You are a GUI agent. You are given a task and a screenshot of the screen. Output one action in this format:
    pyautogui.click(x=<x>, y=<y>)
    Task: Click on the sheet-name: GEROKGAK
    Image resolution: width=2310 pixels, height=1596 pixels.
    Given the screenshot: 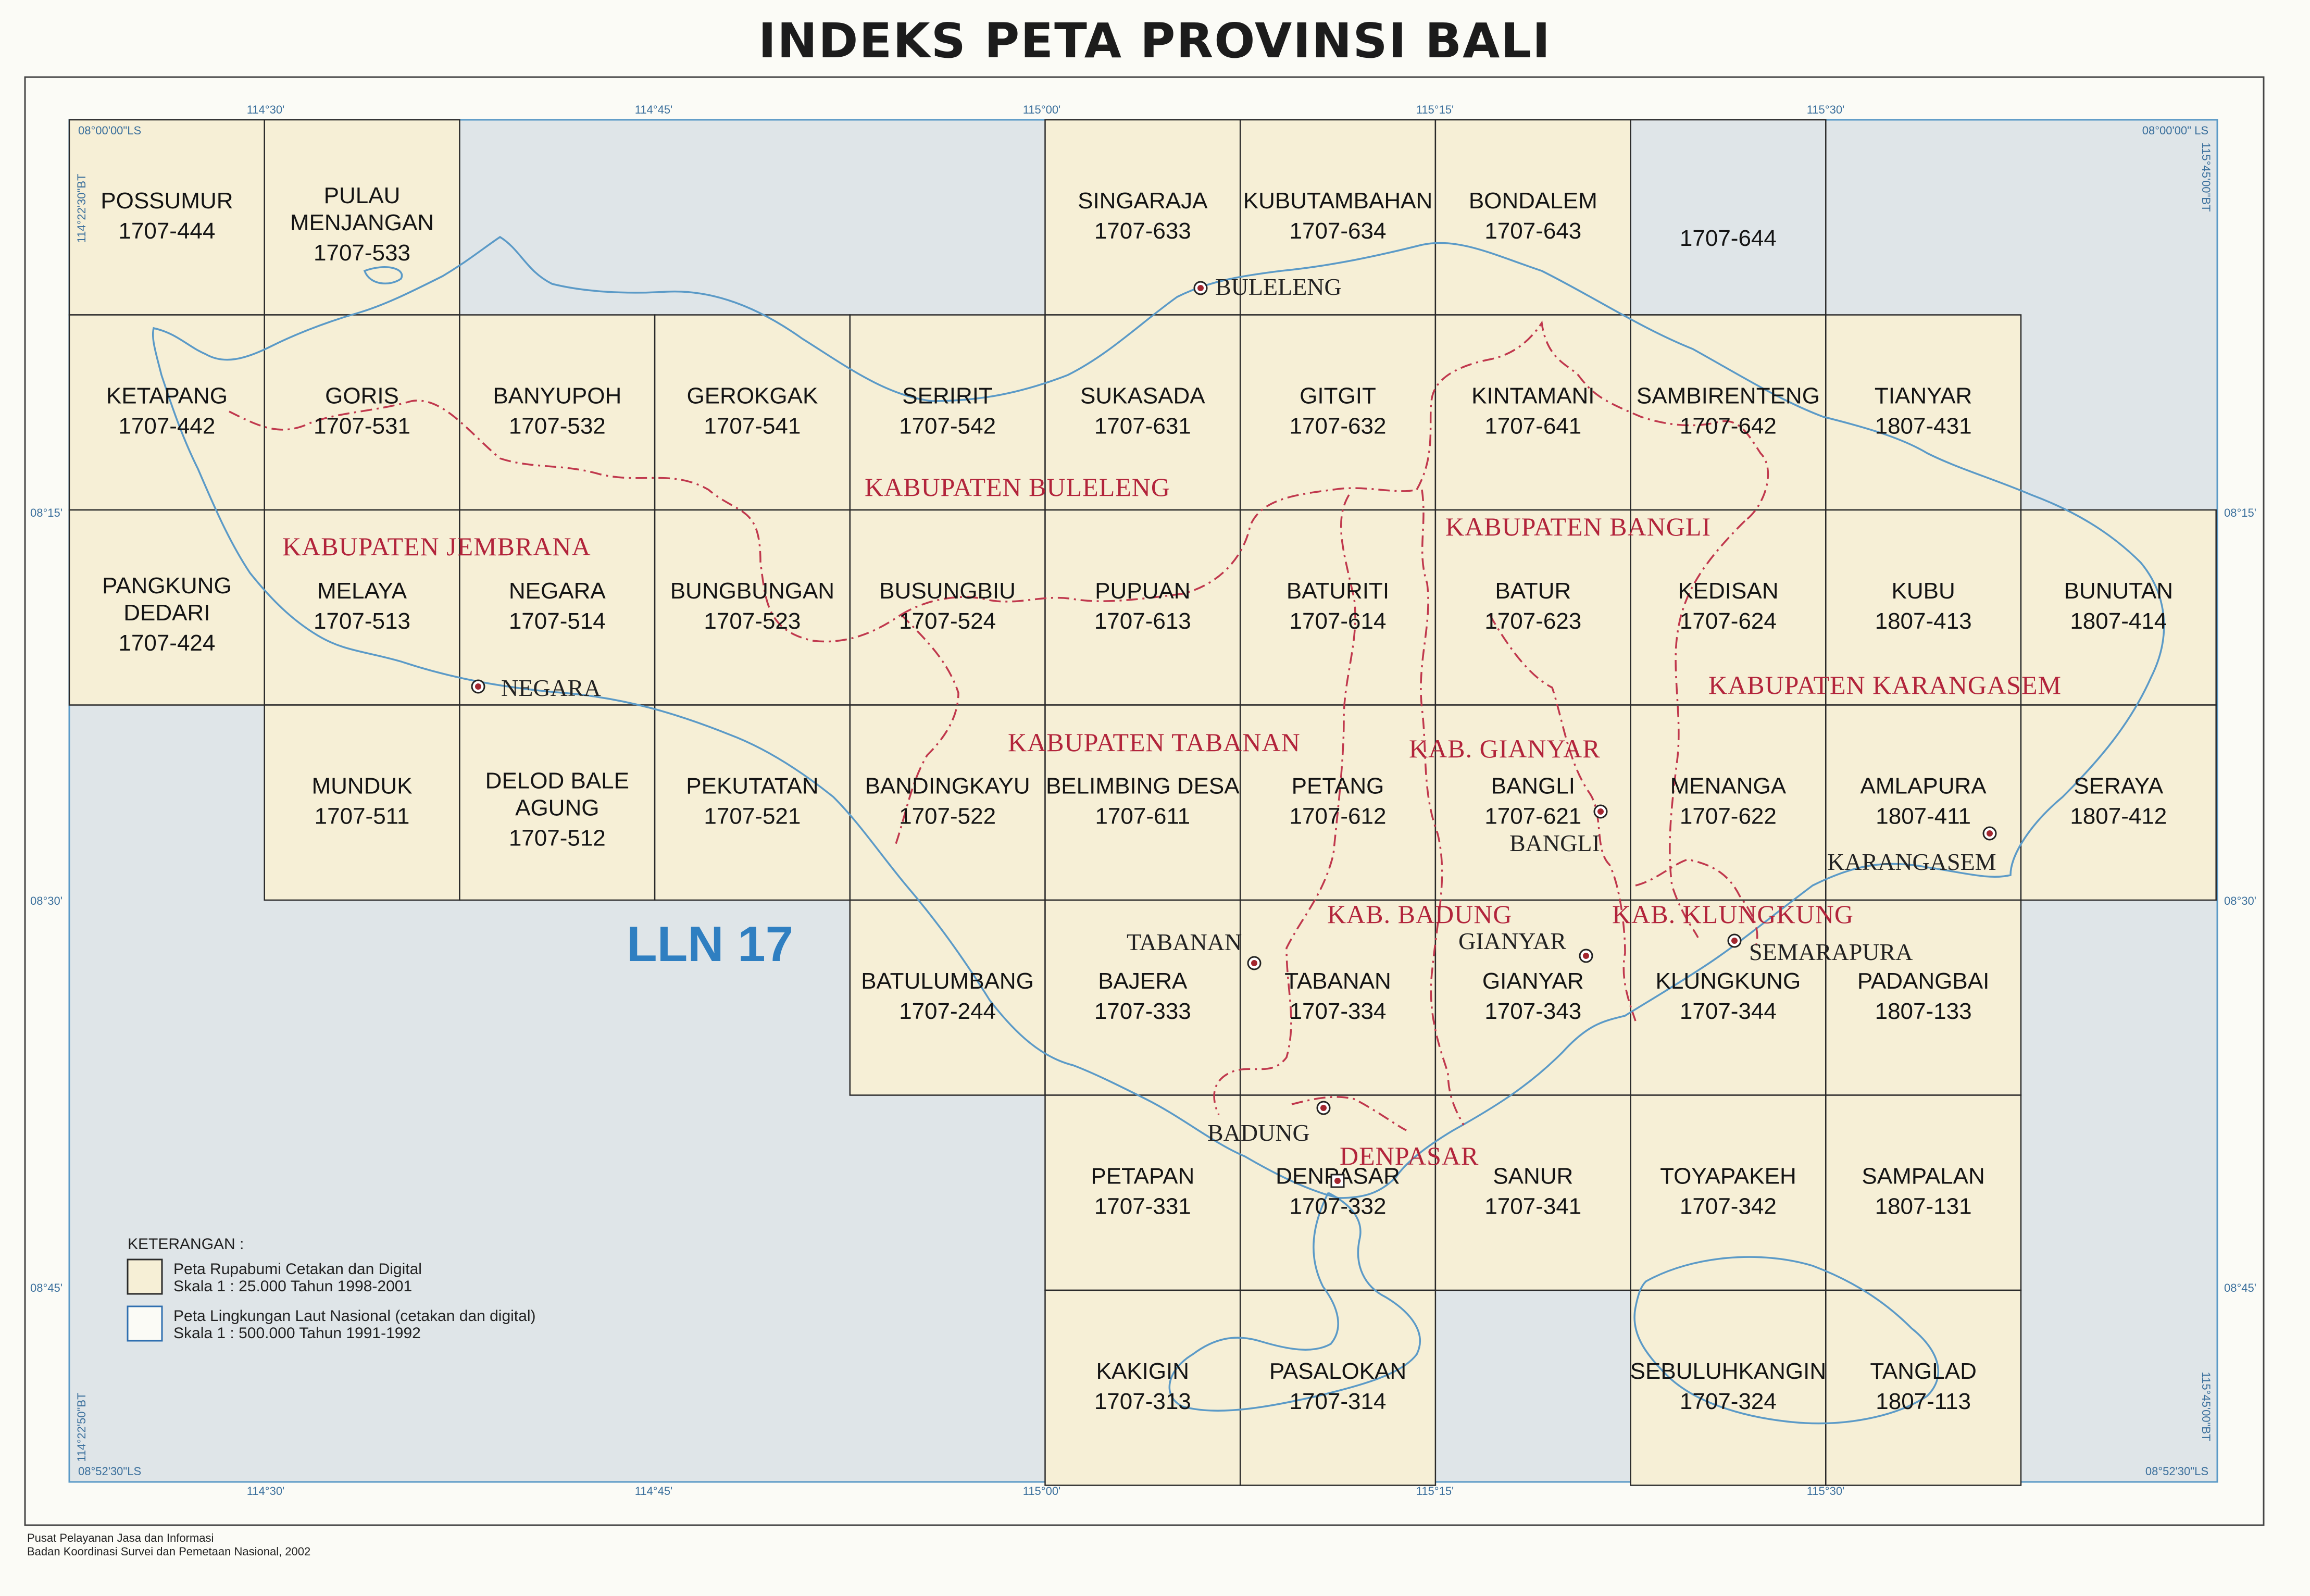 What is the action you would take?
    pyautogui.click(x=752, y=396)
    